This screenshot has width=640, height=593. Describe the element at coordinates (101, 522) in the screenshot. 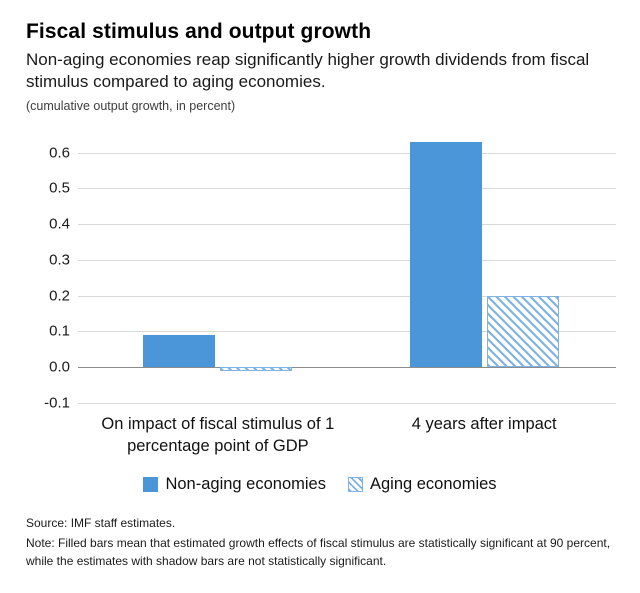

I see `source-note: Source: IMF staff estimates.` at that location.